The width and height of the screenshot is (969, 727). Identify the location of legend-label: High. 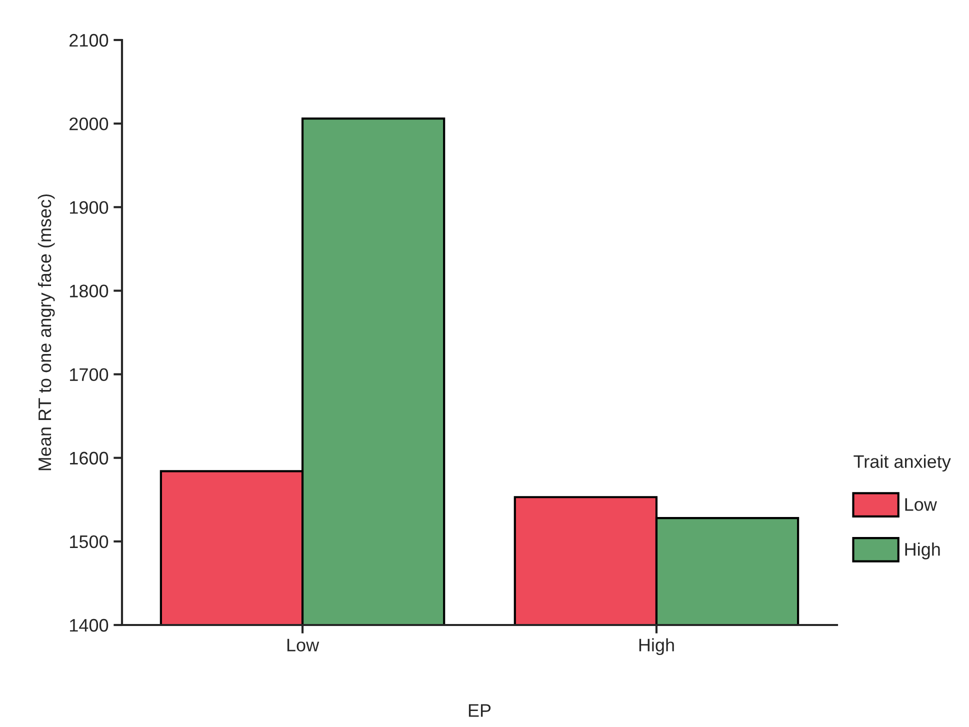
(922, 551).